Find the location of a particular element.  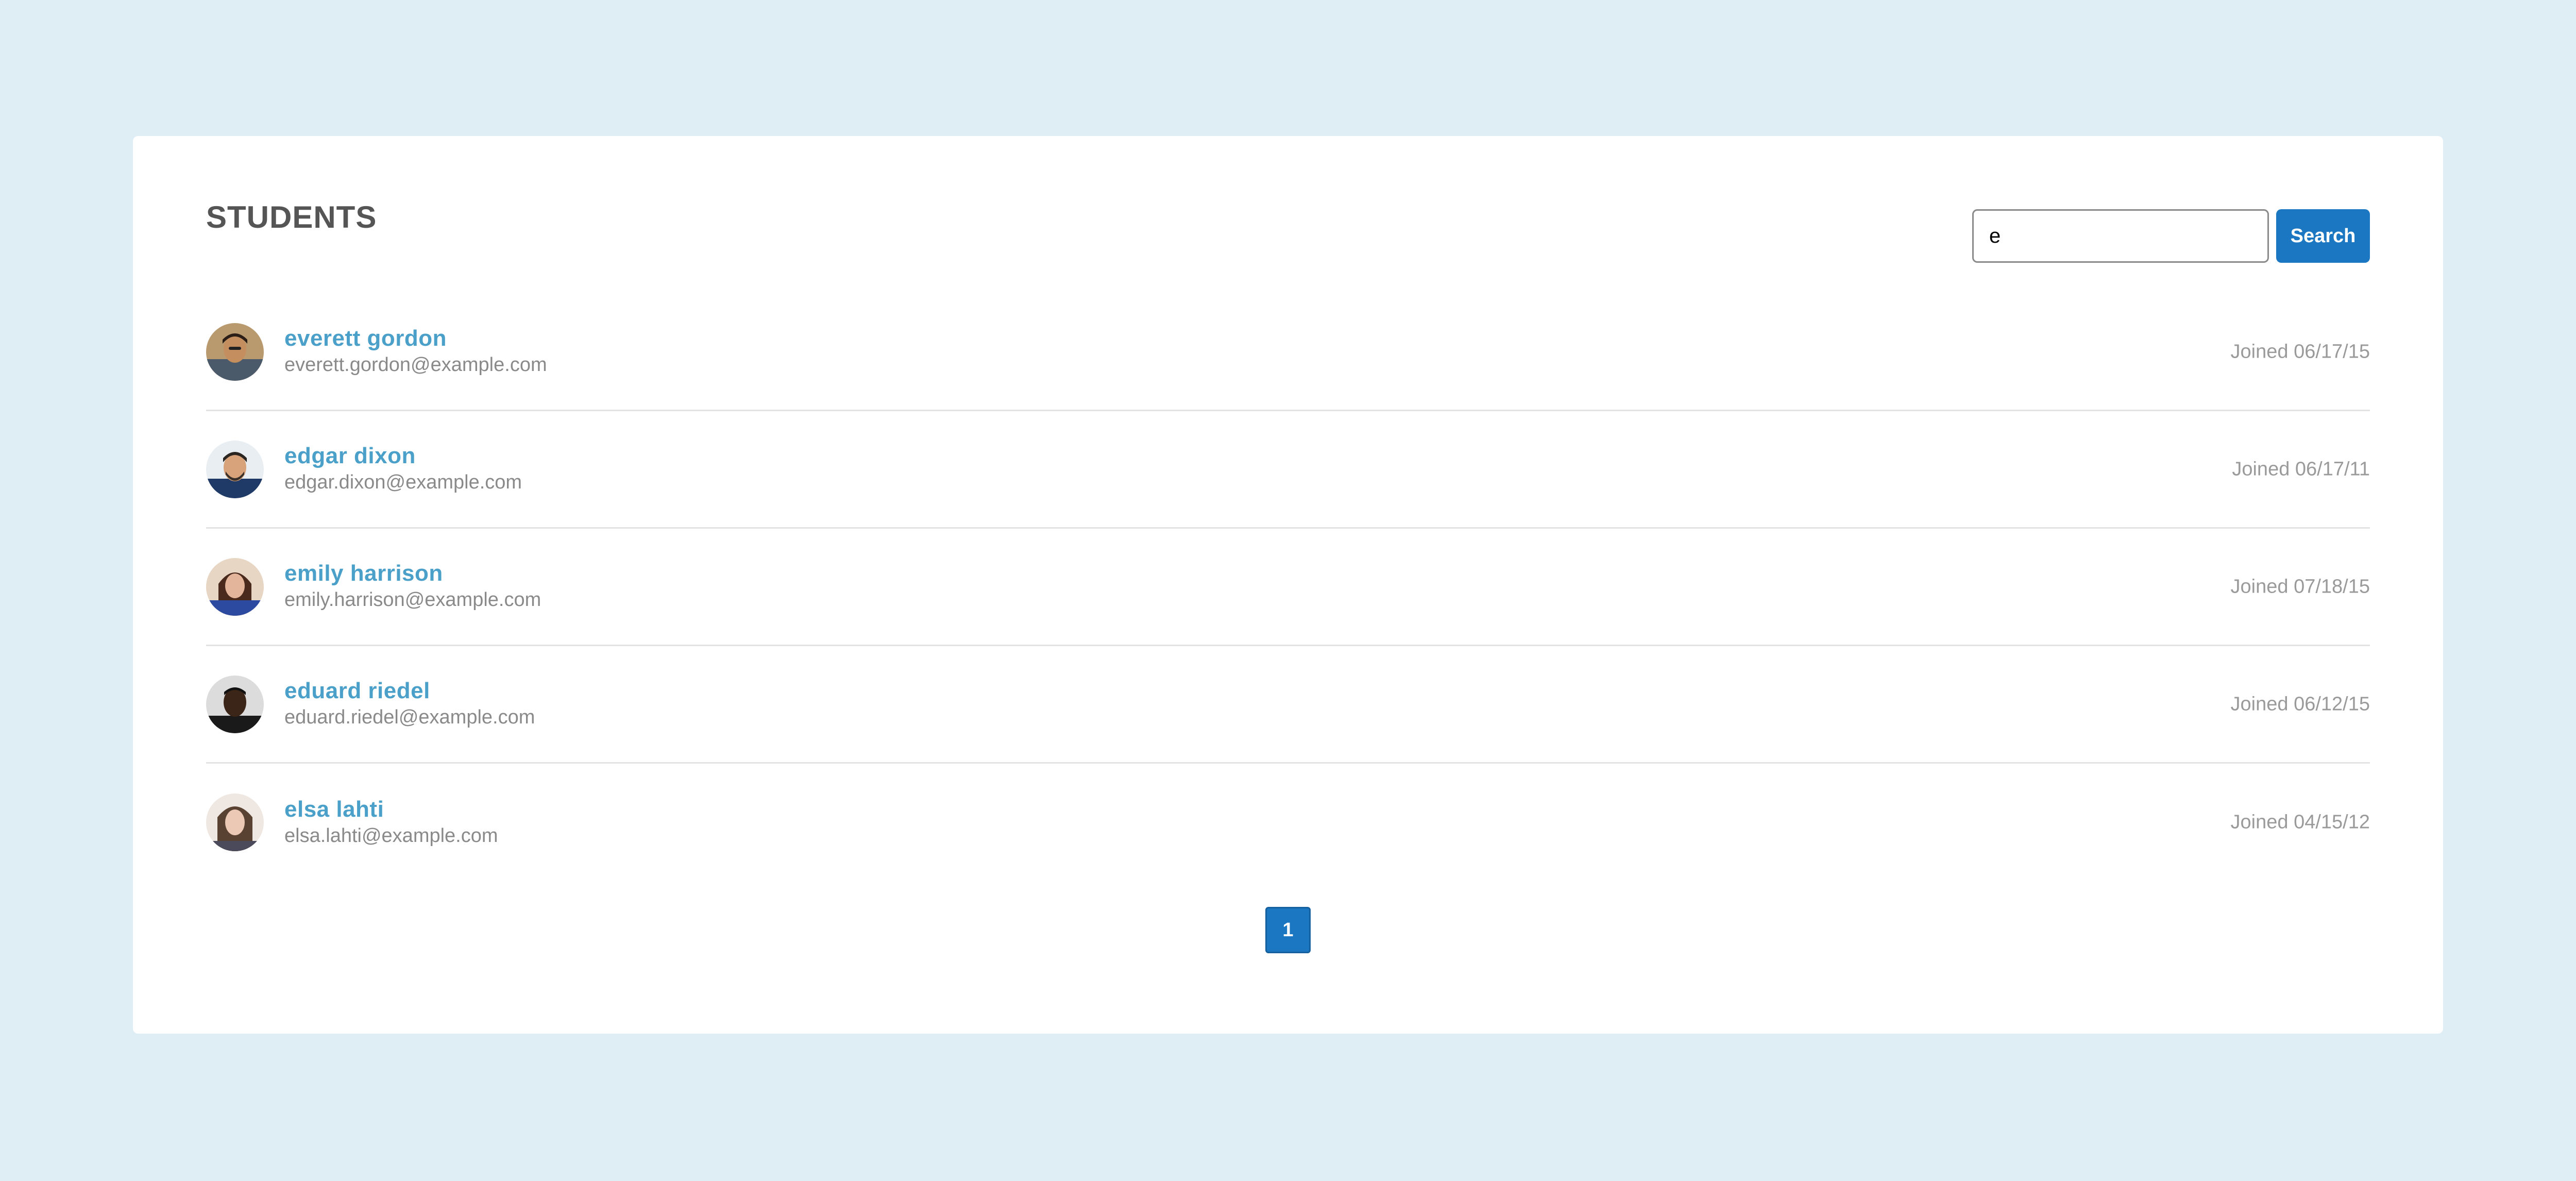

student-email: eduard.riedel@example.com is located at coordinates (409, 717).